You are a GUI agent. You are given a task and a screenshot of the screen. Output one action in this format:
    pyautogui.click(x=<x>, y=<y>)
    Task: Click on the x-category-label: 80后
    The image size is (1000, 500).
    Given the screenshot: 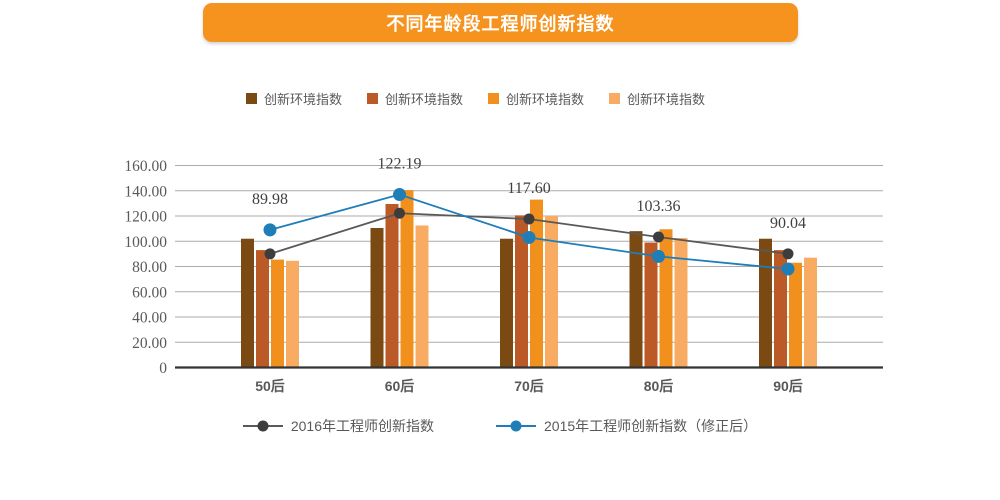 What is the action you would take?
    pyautogui.click(x=659, y=386)
    